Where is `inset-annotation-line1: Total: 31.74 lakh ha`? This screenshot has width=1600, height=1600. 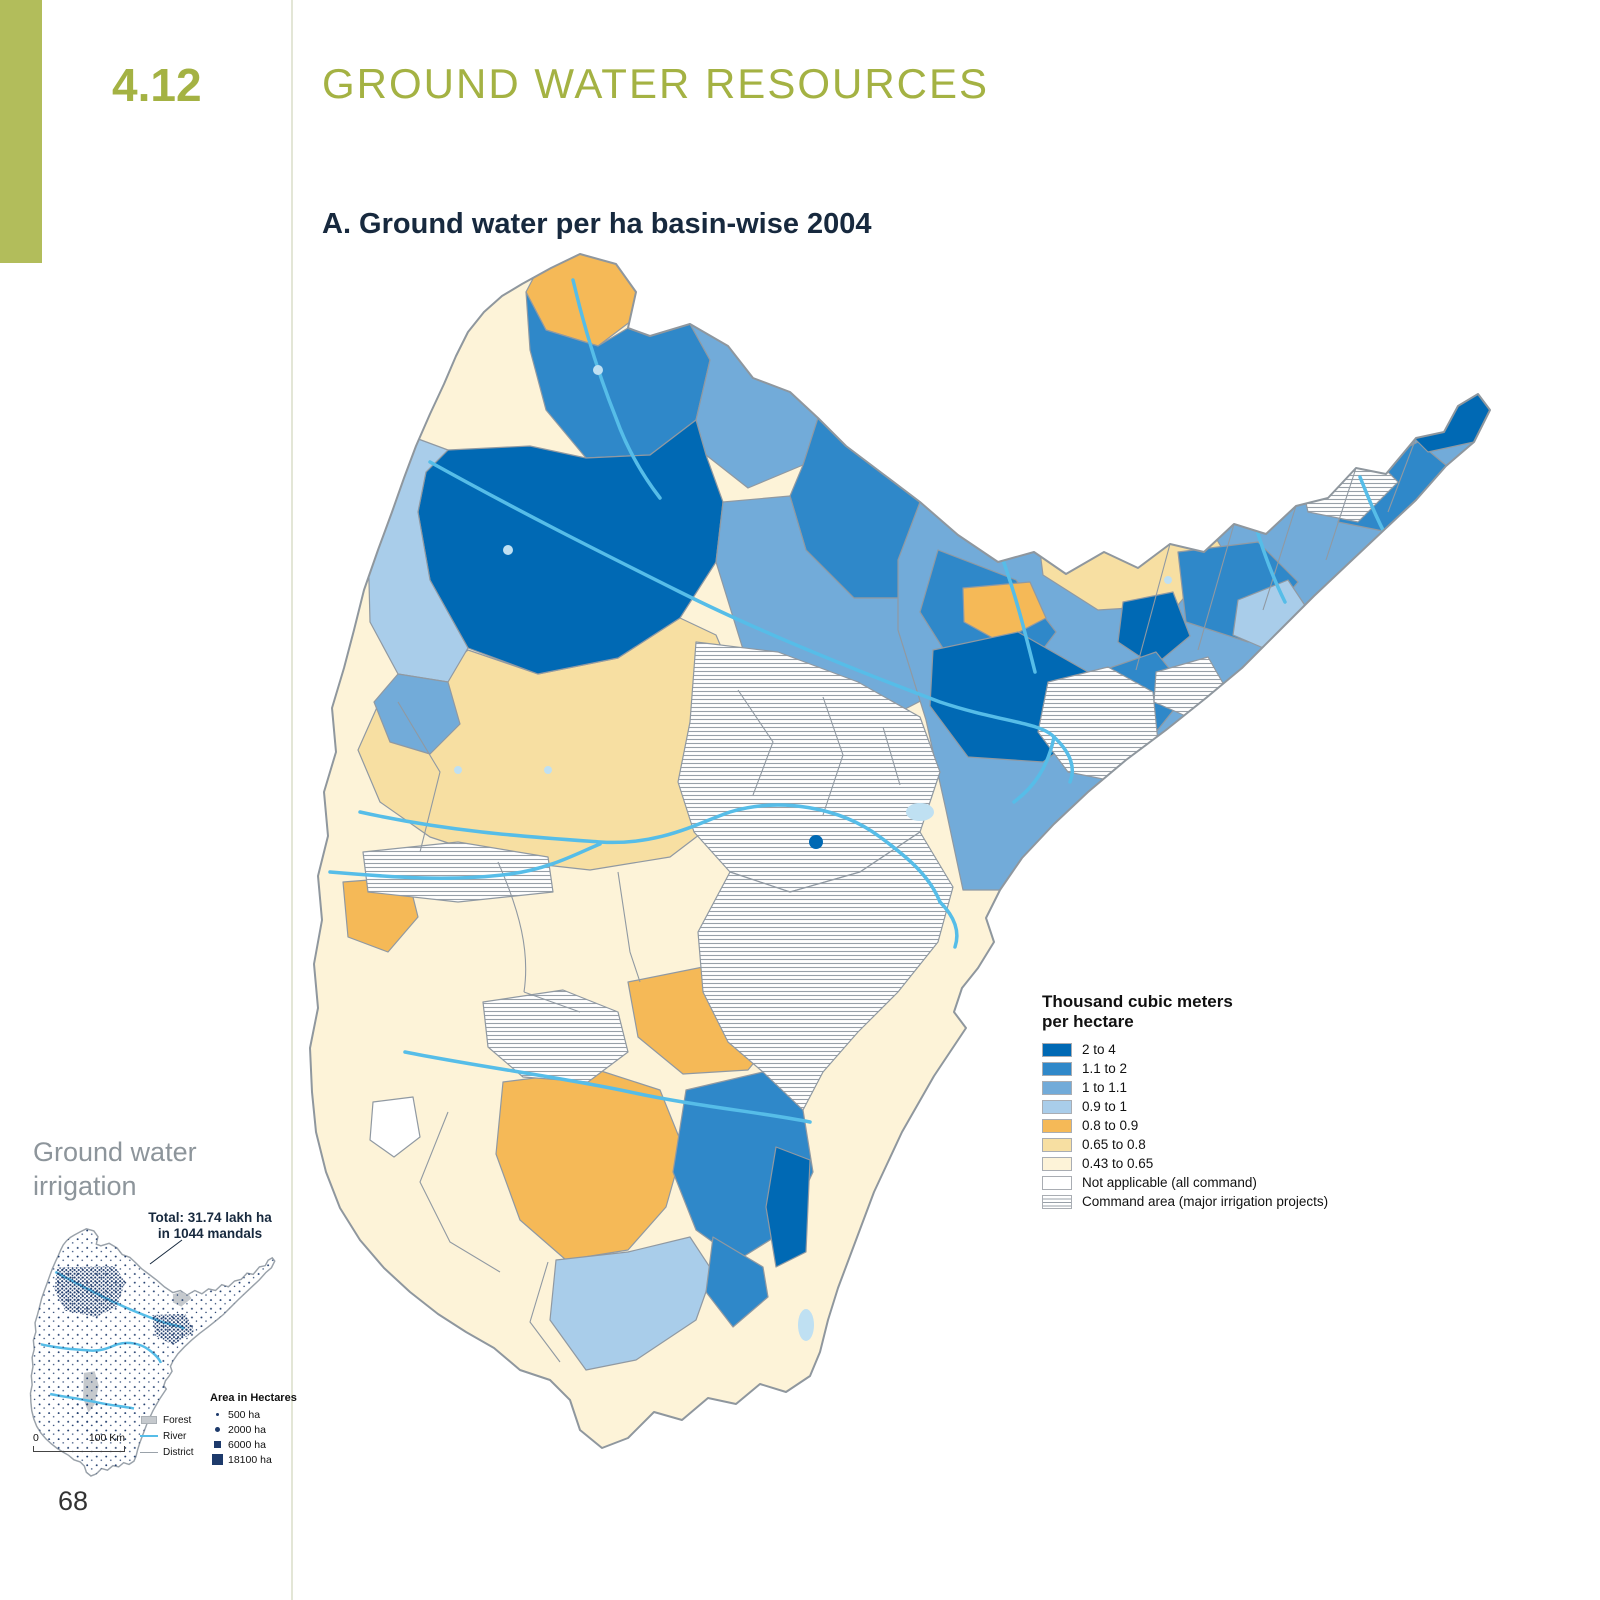
inset-annotation-line1: Total: 31.74 lakh ha is located at coordinates (210, 1217).